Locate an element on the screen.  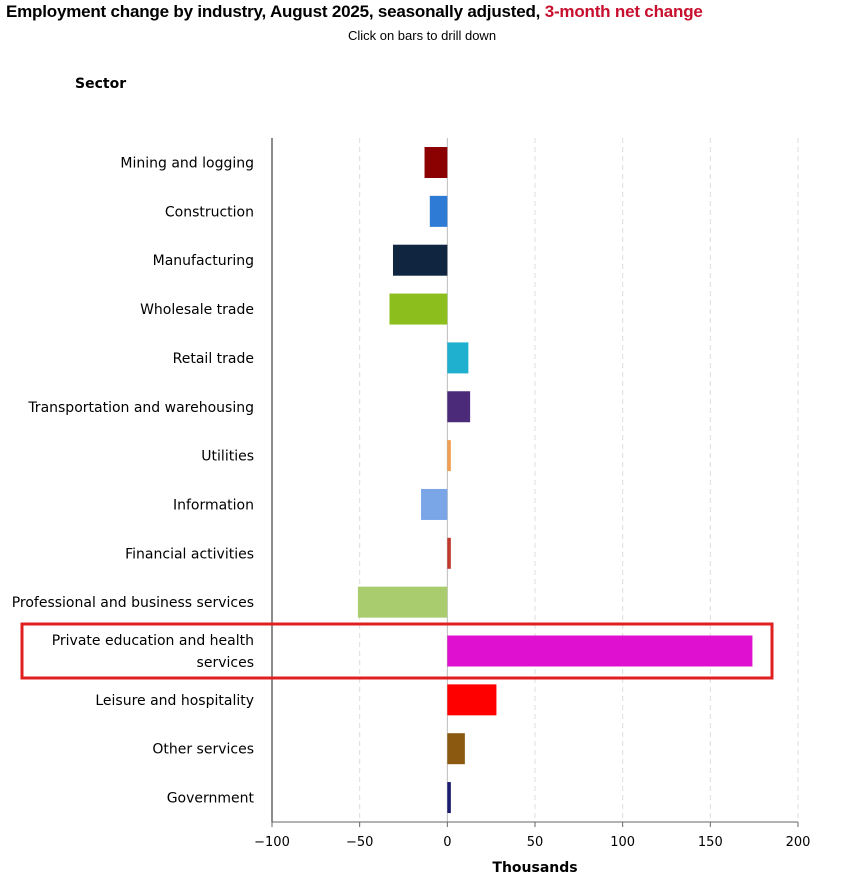
x-tick-label: −50 is located at coordinates (359, 842).